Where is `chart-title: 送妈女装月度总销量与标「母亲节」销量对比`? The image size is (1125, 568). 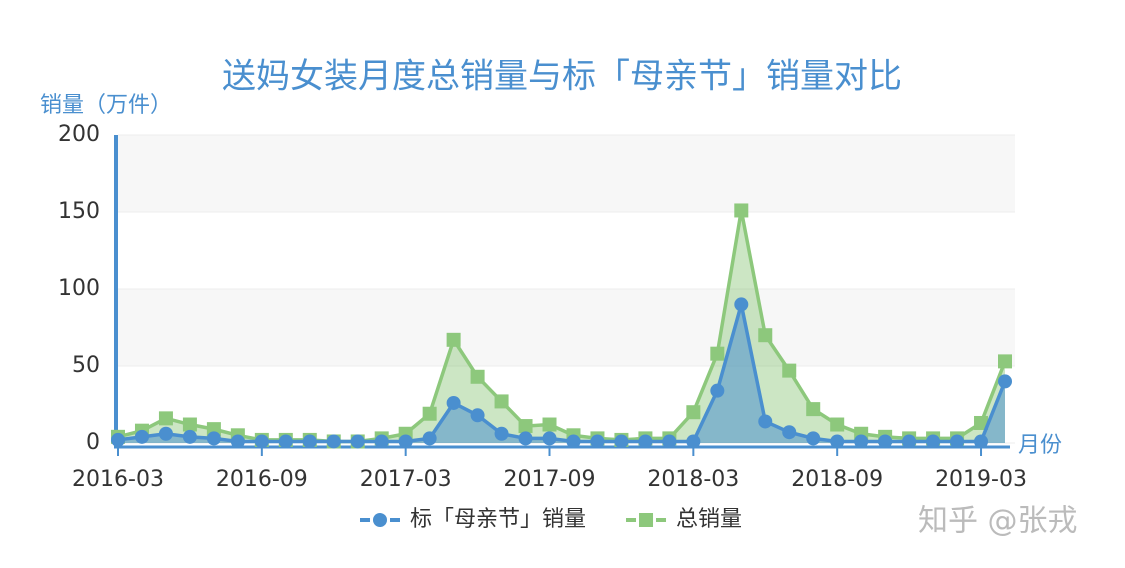 chart-title: 送妈女装月度总销量与标「母亲节」销量对比 is located at coordinates (562, 77).